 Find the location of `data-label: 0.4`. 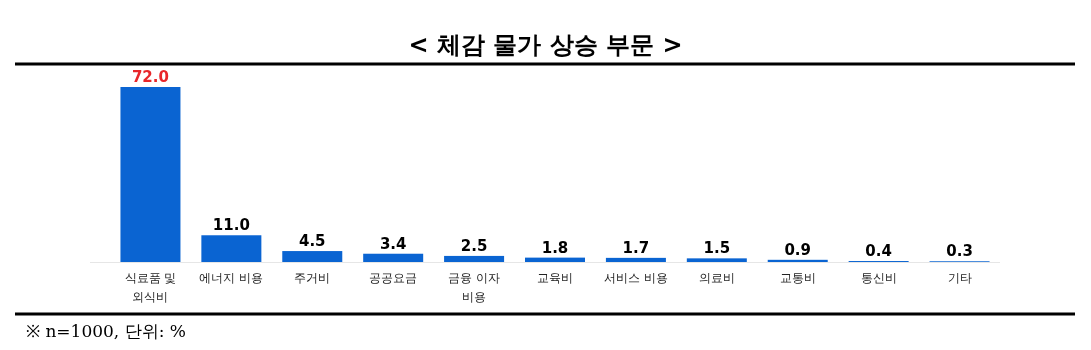

data-label: 0.4 is located at coordinates (878, 251).